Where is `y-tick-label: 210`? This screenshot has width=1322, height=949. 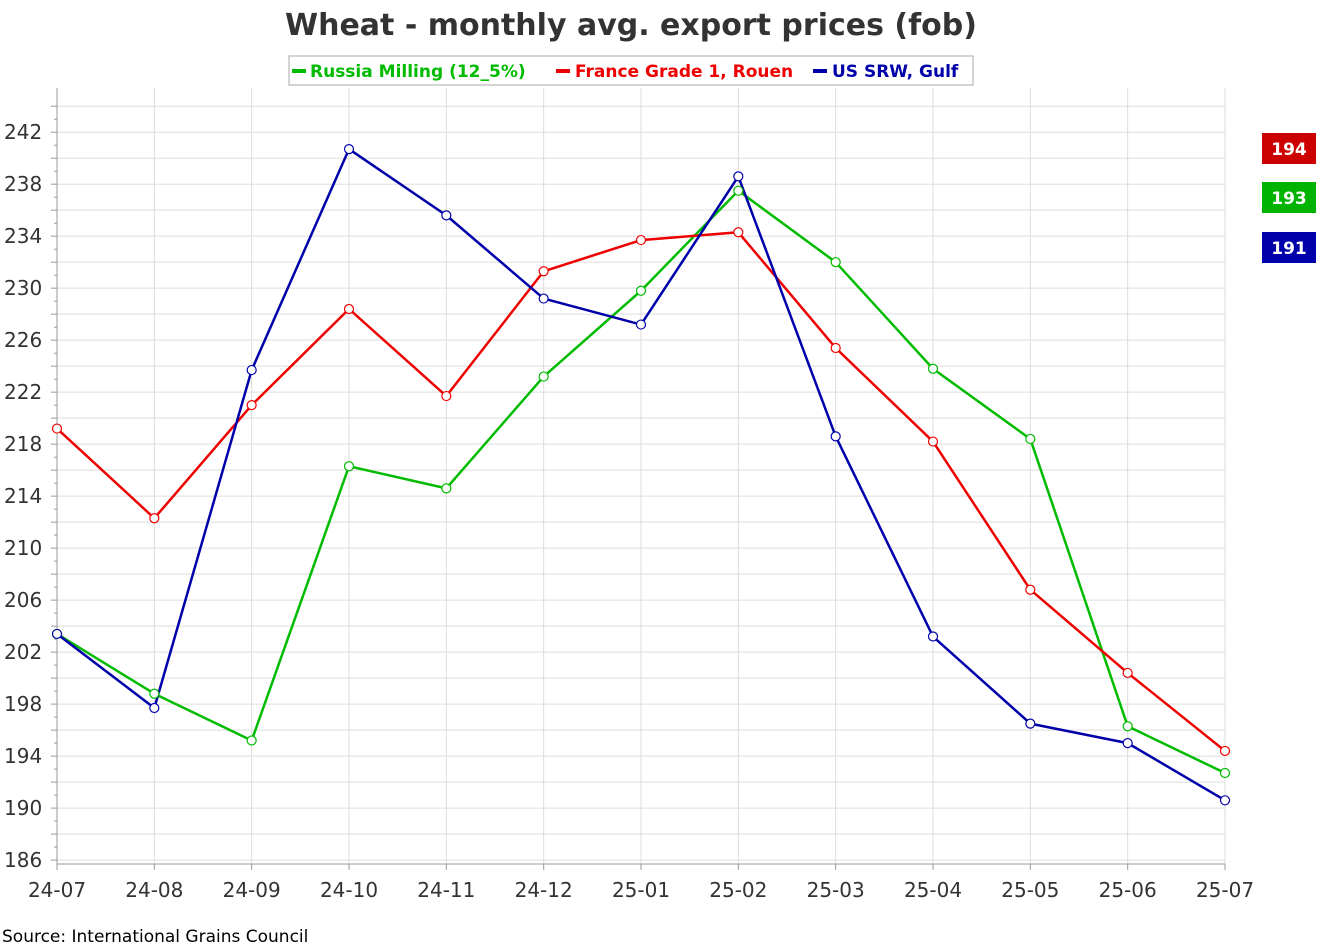 y-tick-label: 210 is located at coordinates (23, 548).